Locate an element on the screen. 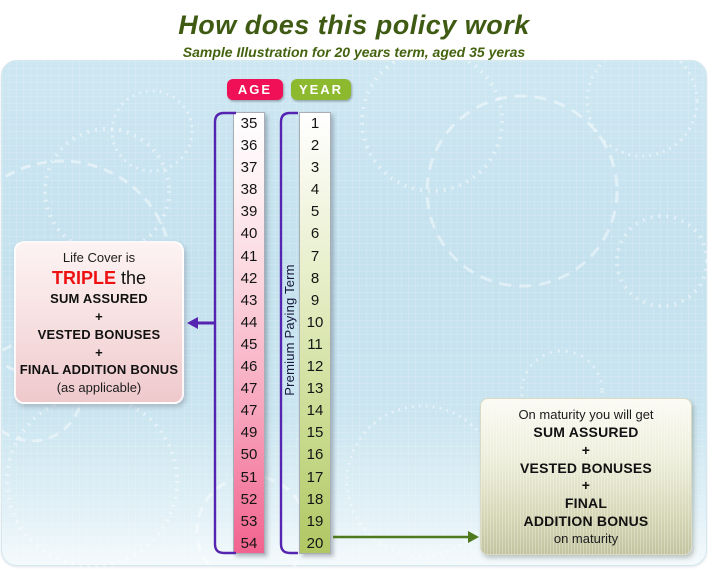 This screenshot has height=576, width=708. age-cell: 36 is located at coordinates (249, 146).